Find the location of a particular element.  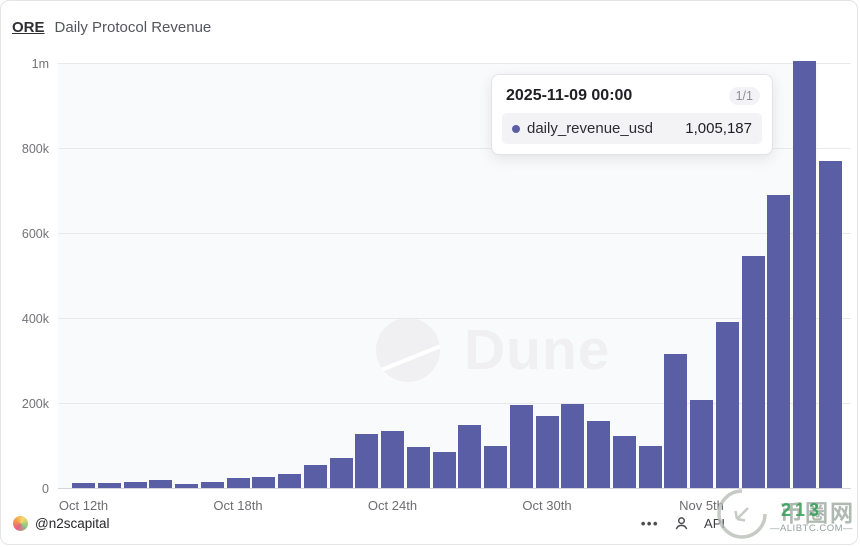

y-tick-label: 400k is located at coordinates (35, 319).